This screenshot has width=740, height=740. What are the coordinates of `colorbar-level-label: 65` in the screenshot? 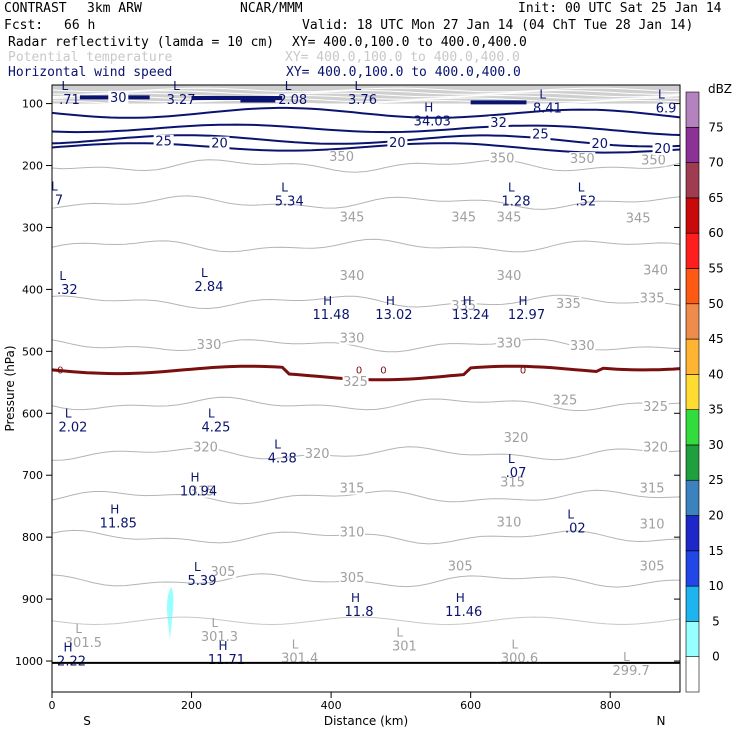 It's located at (715, 198).